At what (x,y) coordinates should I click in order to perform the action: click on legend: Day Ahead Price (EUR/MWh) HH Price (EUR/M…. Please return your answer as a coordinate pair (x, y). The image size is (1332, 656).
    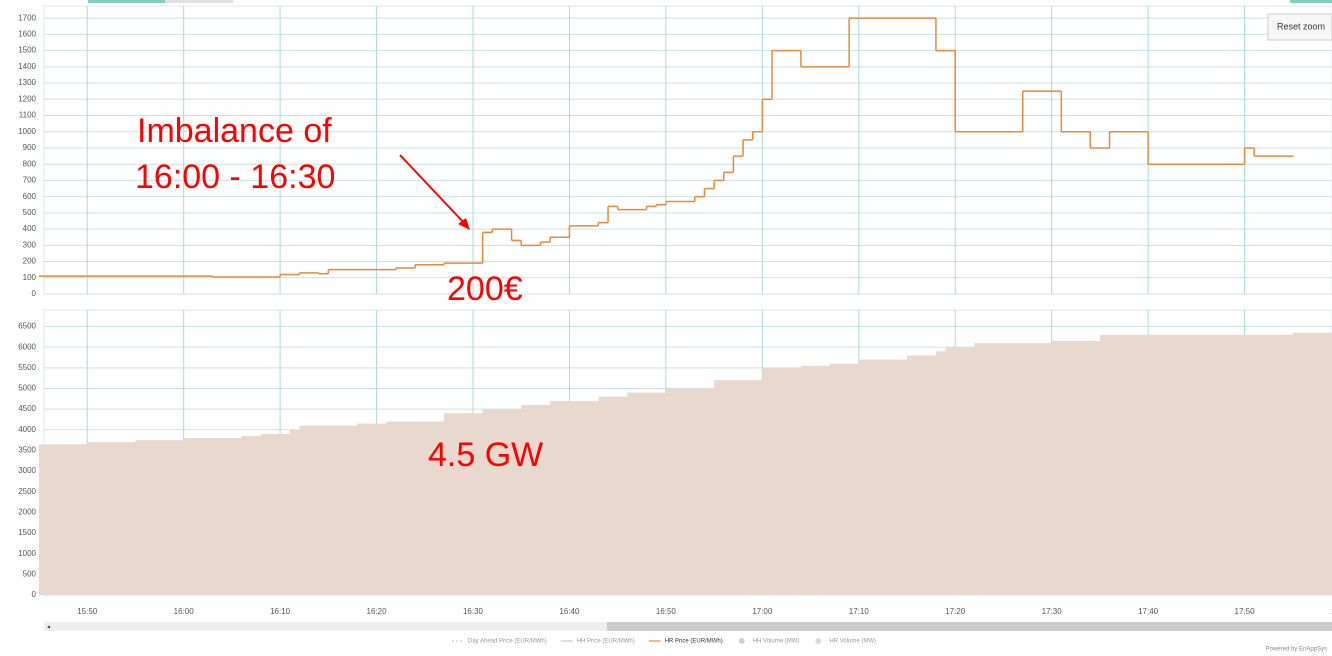
    Looking at the image, I should click on (664, 641).